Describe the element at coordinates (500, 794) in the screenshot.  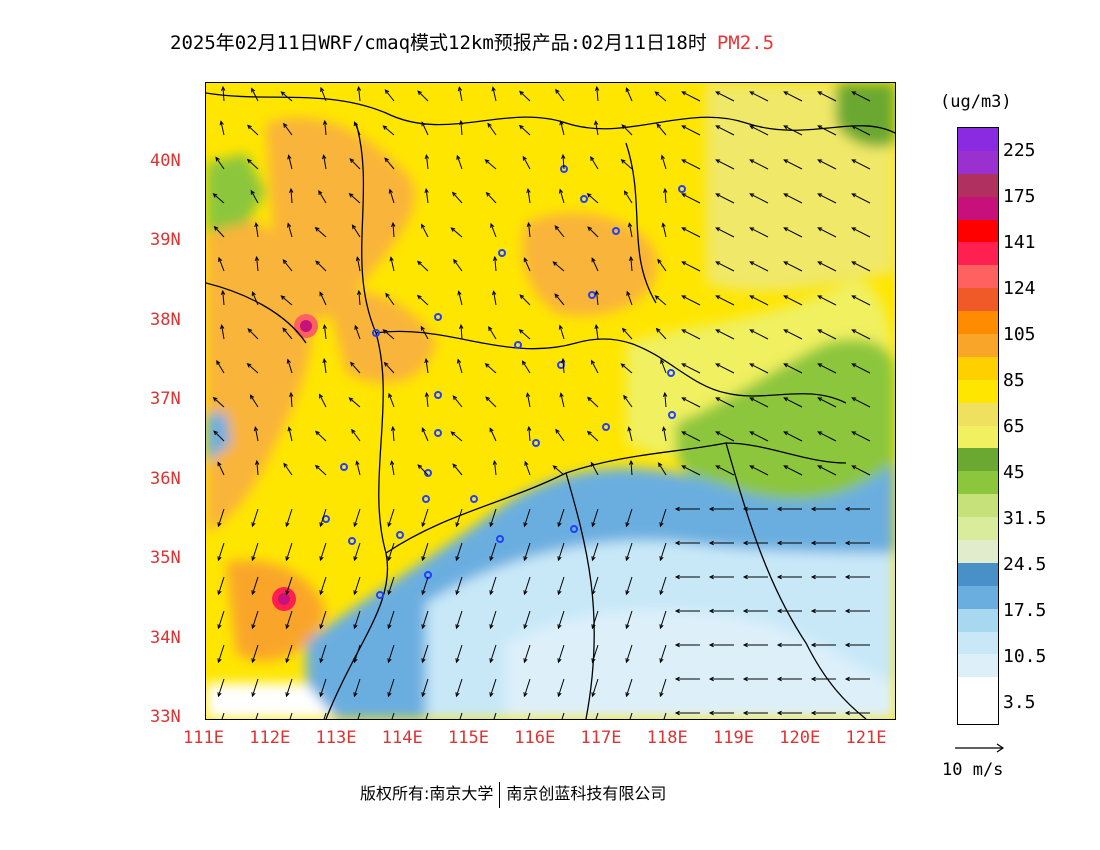
I see `footer-divider` at that location.